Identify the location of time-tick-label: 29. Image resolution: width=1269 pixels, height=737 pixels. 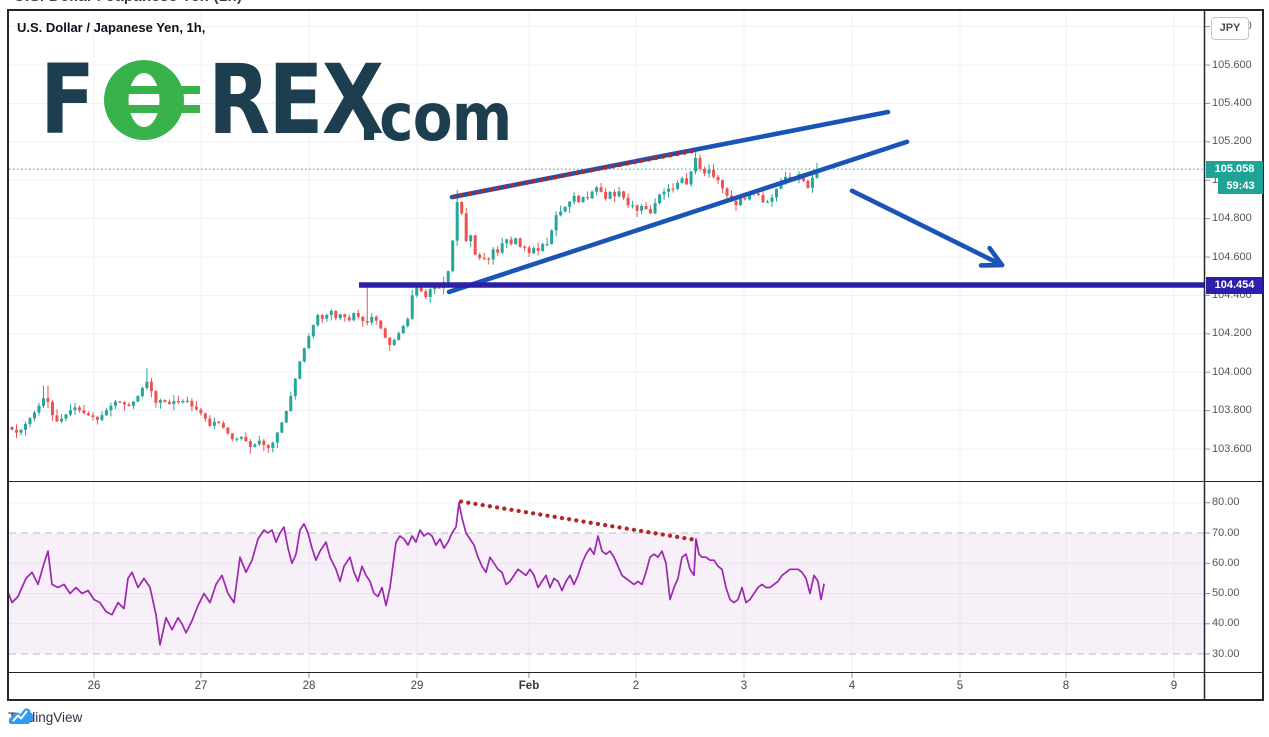
(417, 686).